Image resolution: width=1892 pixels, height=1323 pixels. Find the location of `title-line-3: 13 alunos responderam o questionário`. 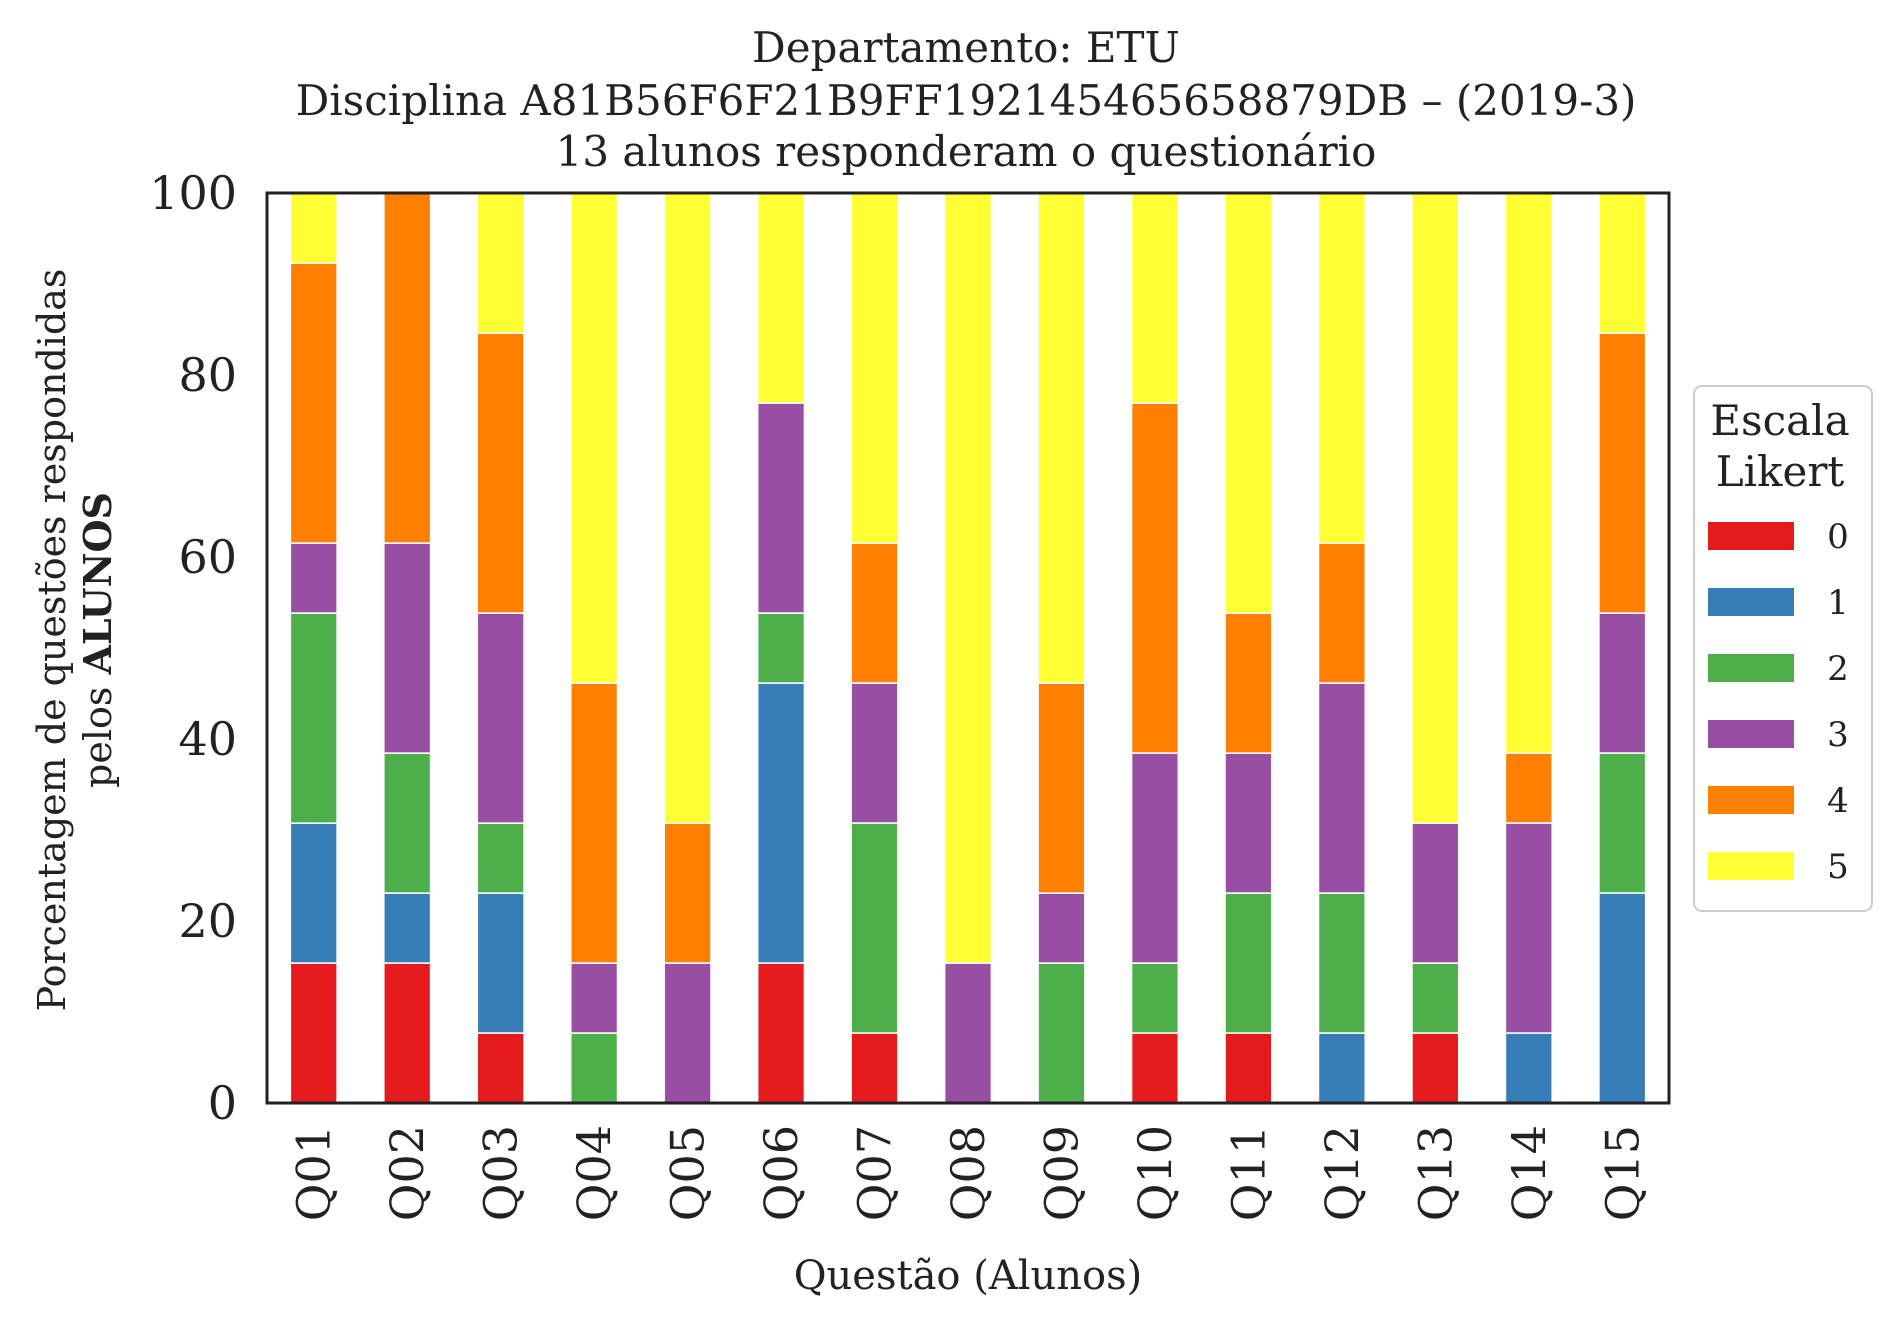

title-line-3: 13 alunos responderam o questionário is located at coordinates (966, 151).